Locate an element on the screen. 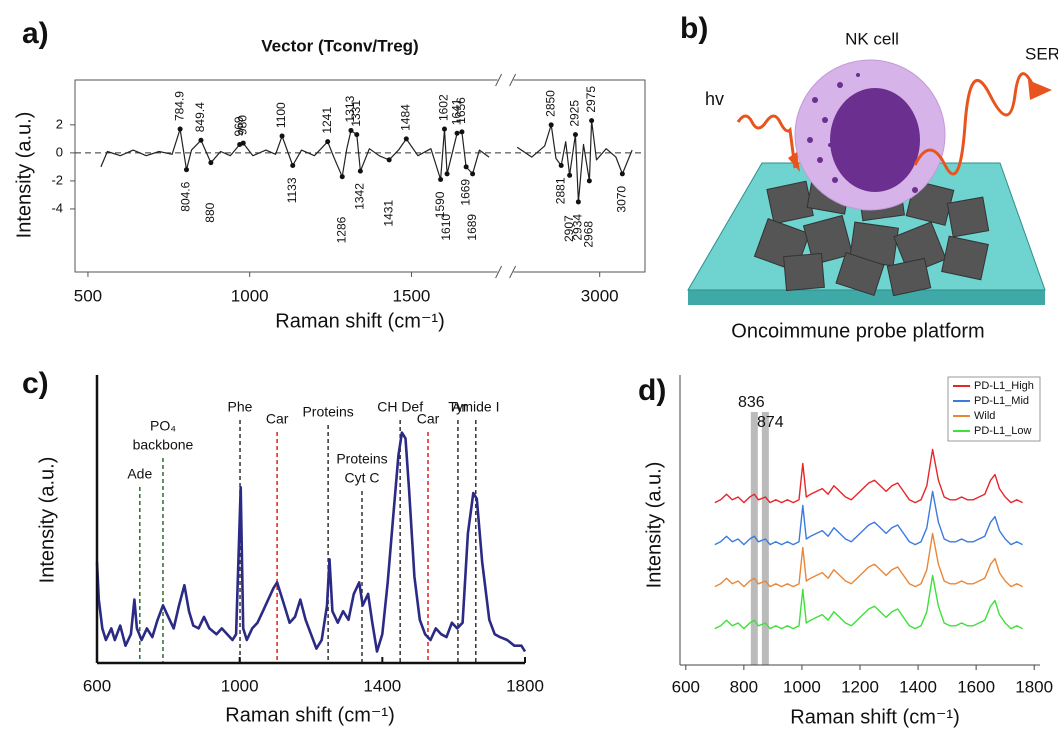  annotation-label: Tyr is located at coordinates (458, 407).